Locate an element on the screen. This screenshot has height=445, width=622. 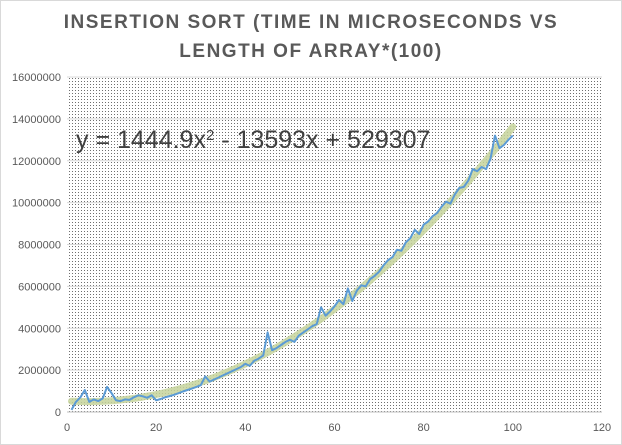
x-tick-label: 0 is located at coordinates (67, 428).